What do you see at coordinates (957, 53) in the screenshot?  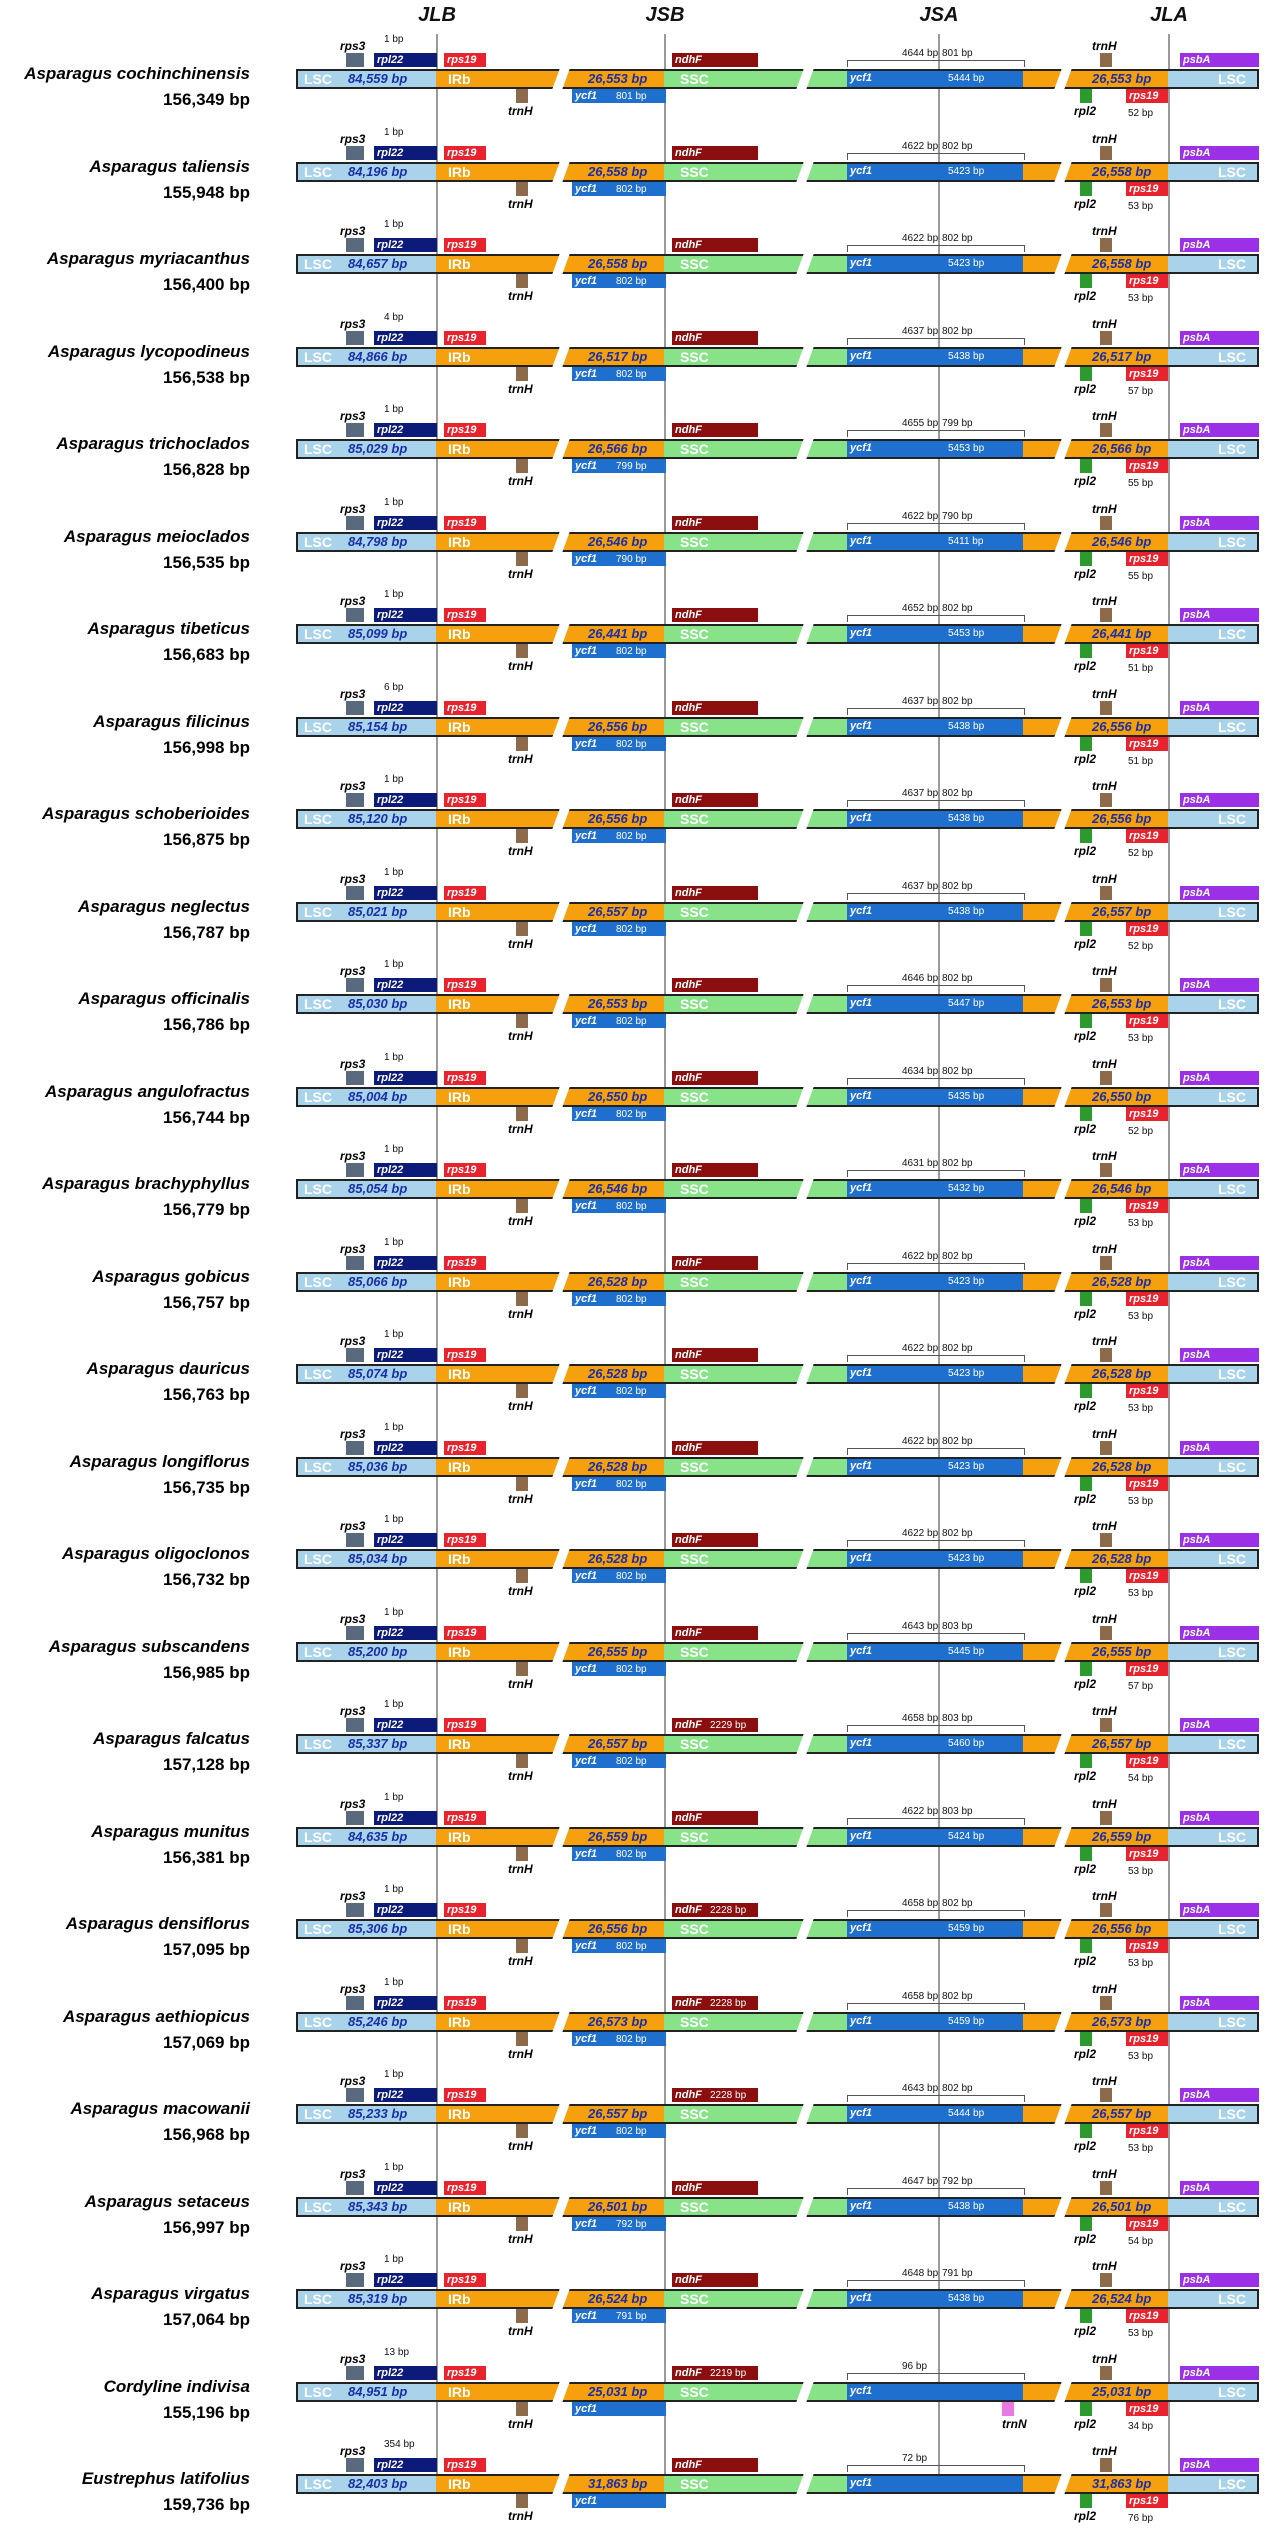 I see `ycf1-ira-bp: 801 bp` at bounding box center [957, 53].